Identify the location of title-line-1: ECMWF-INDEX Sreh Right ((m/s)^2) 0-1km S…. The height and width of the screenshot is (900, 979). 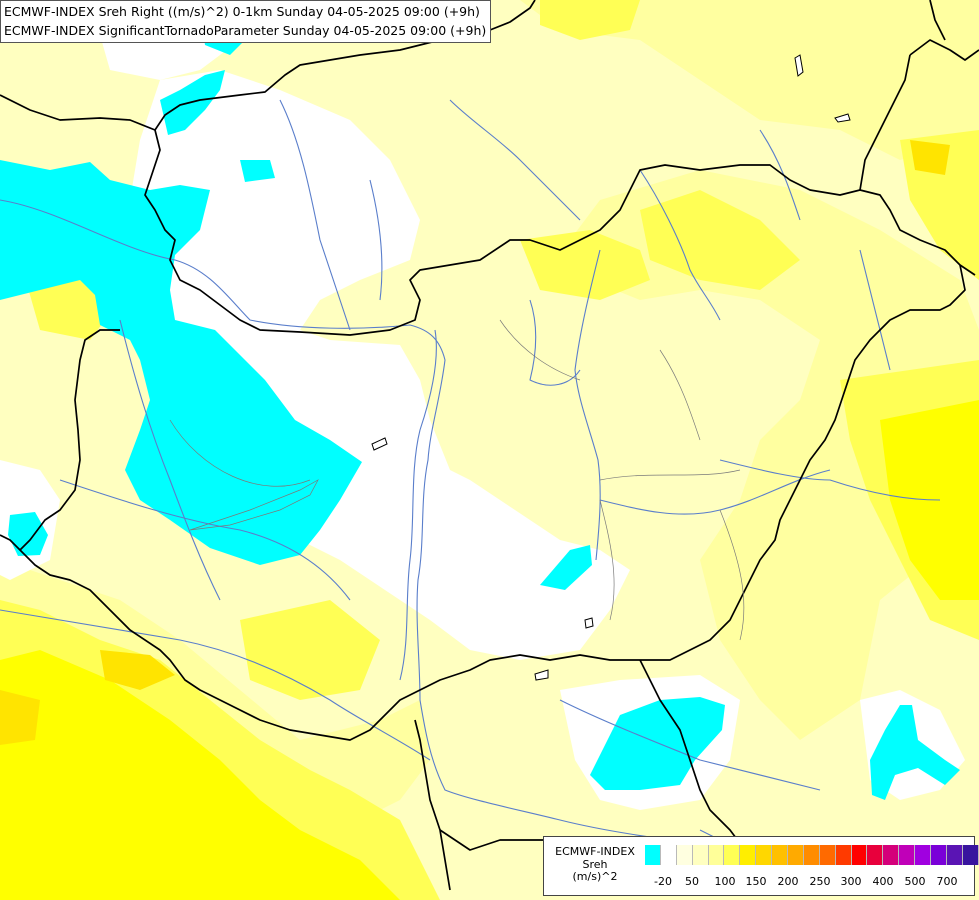
(242, 11).